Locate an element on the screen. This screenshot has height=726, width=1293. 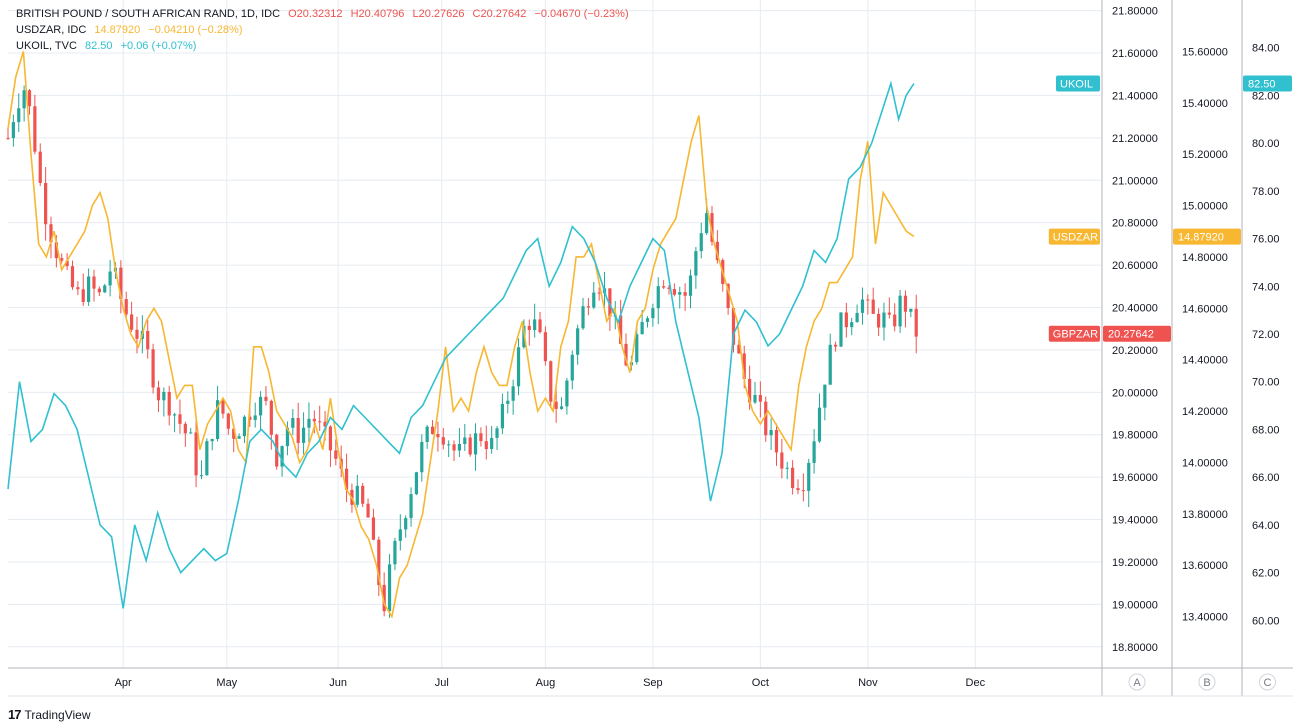
usdzar-name-text: USDZAR is located at coordinates (1075, 238).